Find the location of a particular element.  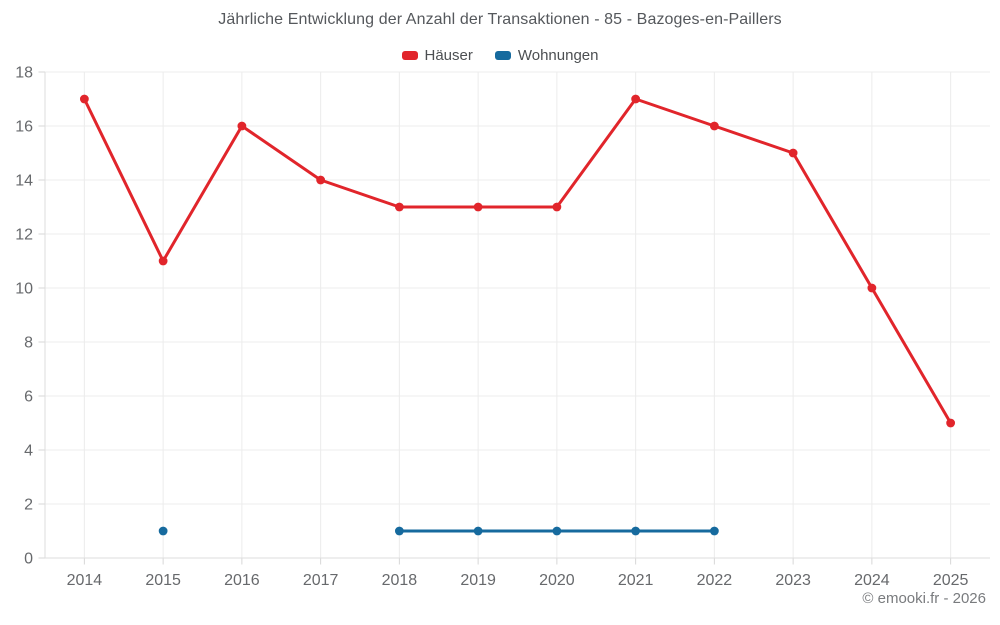

legend-label: Wohnungen is located at coordinates (558, 55).